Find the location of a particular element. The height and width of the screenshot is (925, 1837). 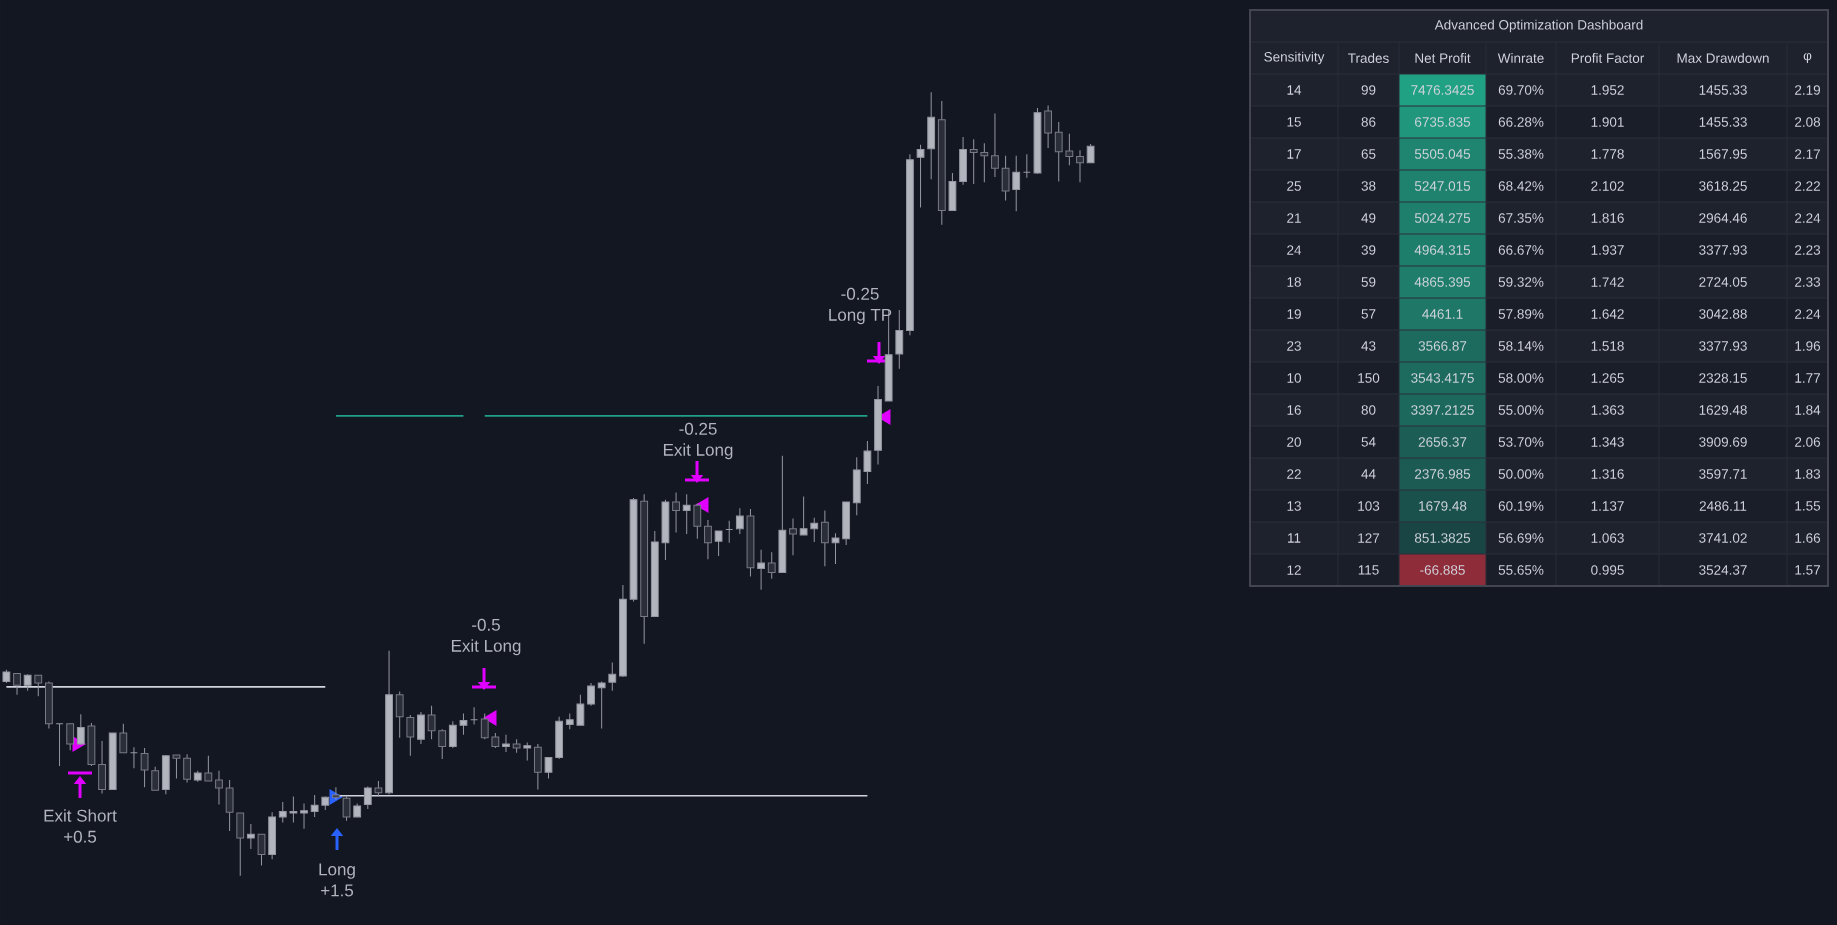

text: 103 is located at coordinates (1369, 506).